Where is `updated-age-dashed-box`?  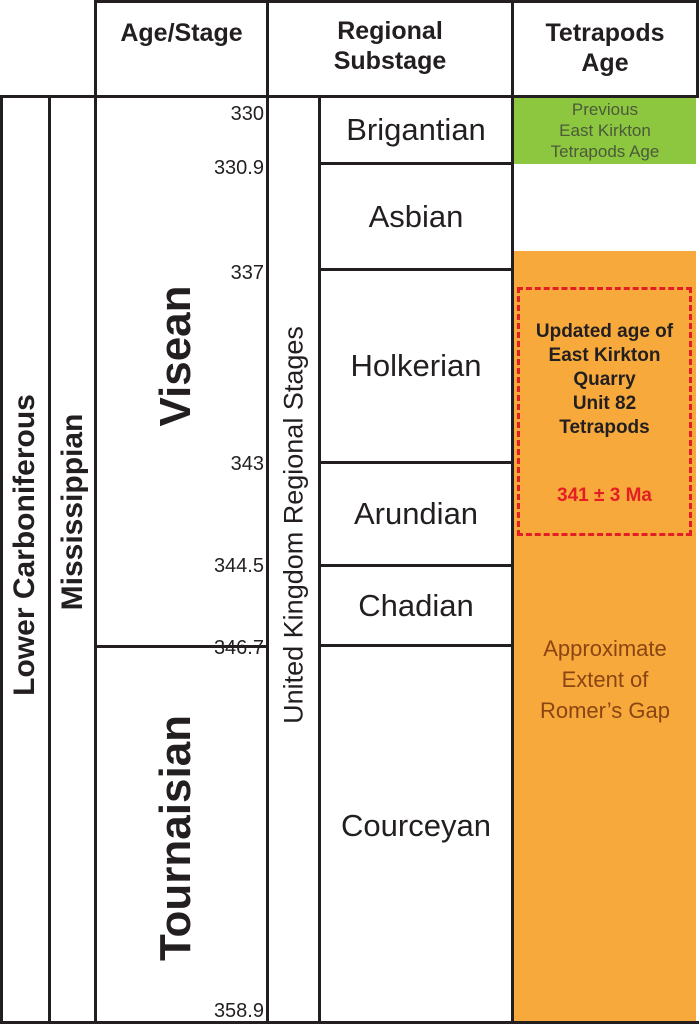 updated-age-dashed-box is located at coordinates (604, 411).